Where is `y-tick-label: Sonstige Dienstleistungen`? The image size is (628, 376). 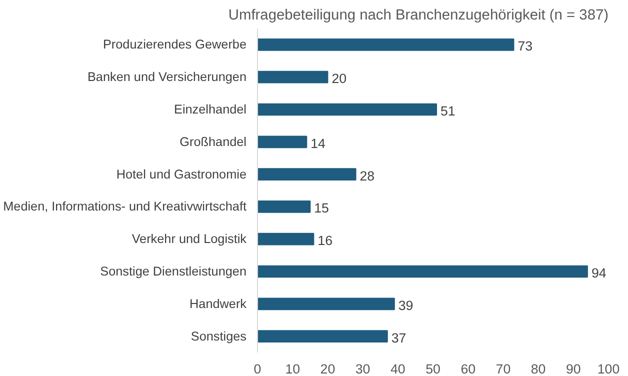 y-tick-label: Sonstige Dienstleistungen is located at coordinates (173, 271).